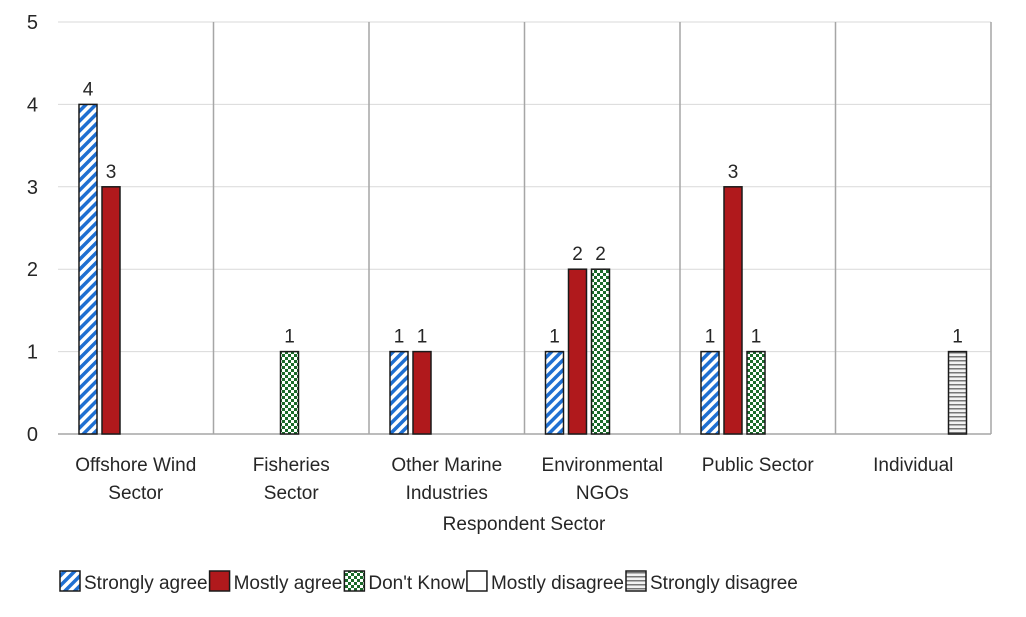  What do you see at coordinates (32, 23) in the screenshot?
I see `y-tick-label: 5` at bounding box center [32, 23].